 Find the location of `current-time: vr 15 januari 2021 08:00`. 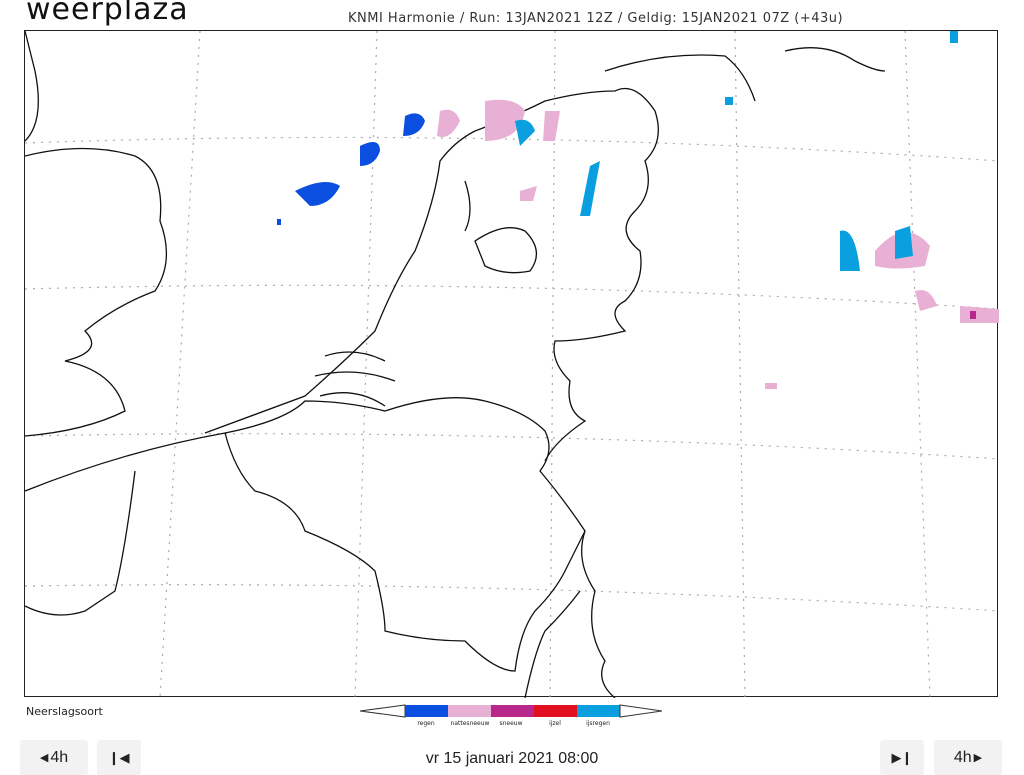

current-time: vr 15 januari 2021 08:00 is located at coordinates (512, 758).